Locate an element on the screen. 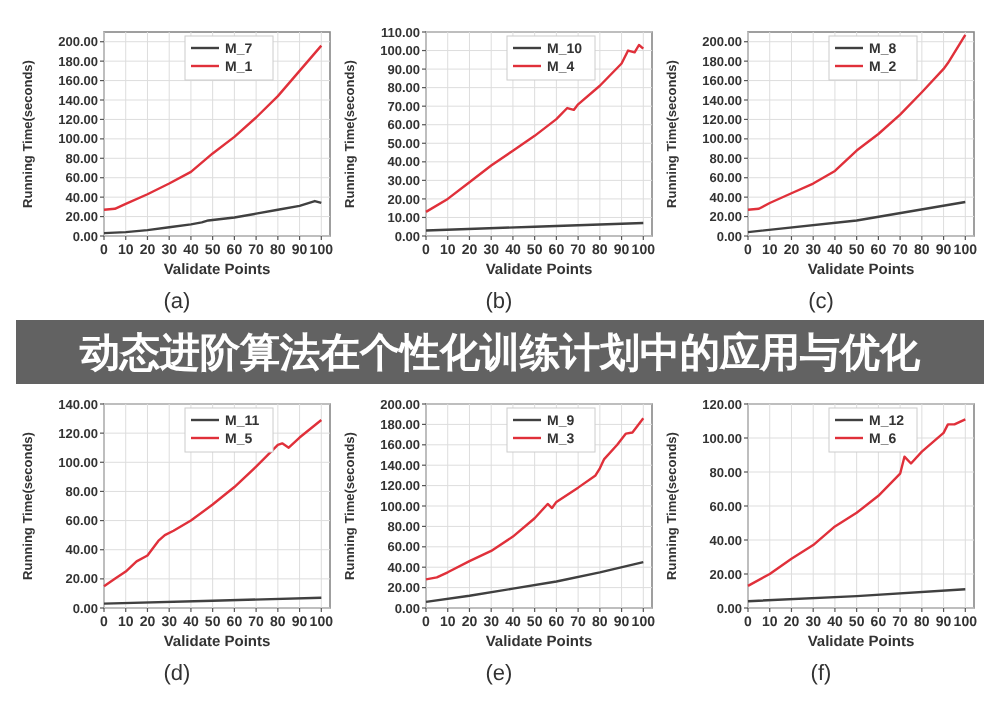 This screenshot has width=1000, height=724. text: (a) is located at coordinates (177, 302).